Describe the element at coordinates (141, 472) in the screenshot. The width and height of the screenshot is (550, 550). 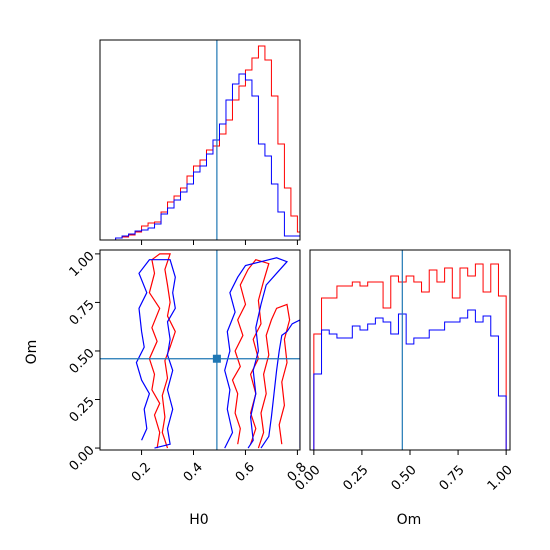
I see `joint-xtick-label: 0.2` at that location.